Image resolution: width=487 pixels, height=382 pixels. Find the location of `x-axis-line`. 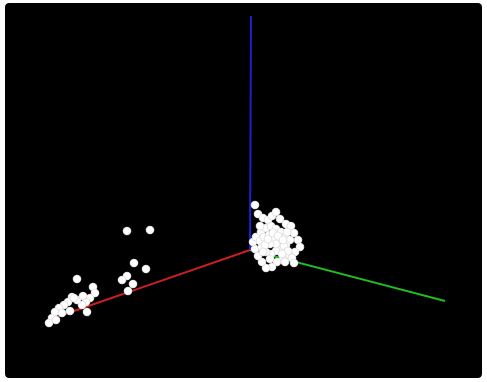

x-axis-line is located at coordinates (149, 285).